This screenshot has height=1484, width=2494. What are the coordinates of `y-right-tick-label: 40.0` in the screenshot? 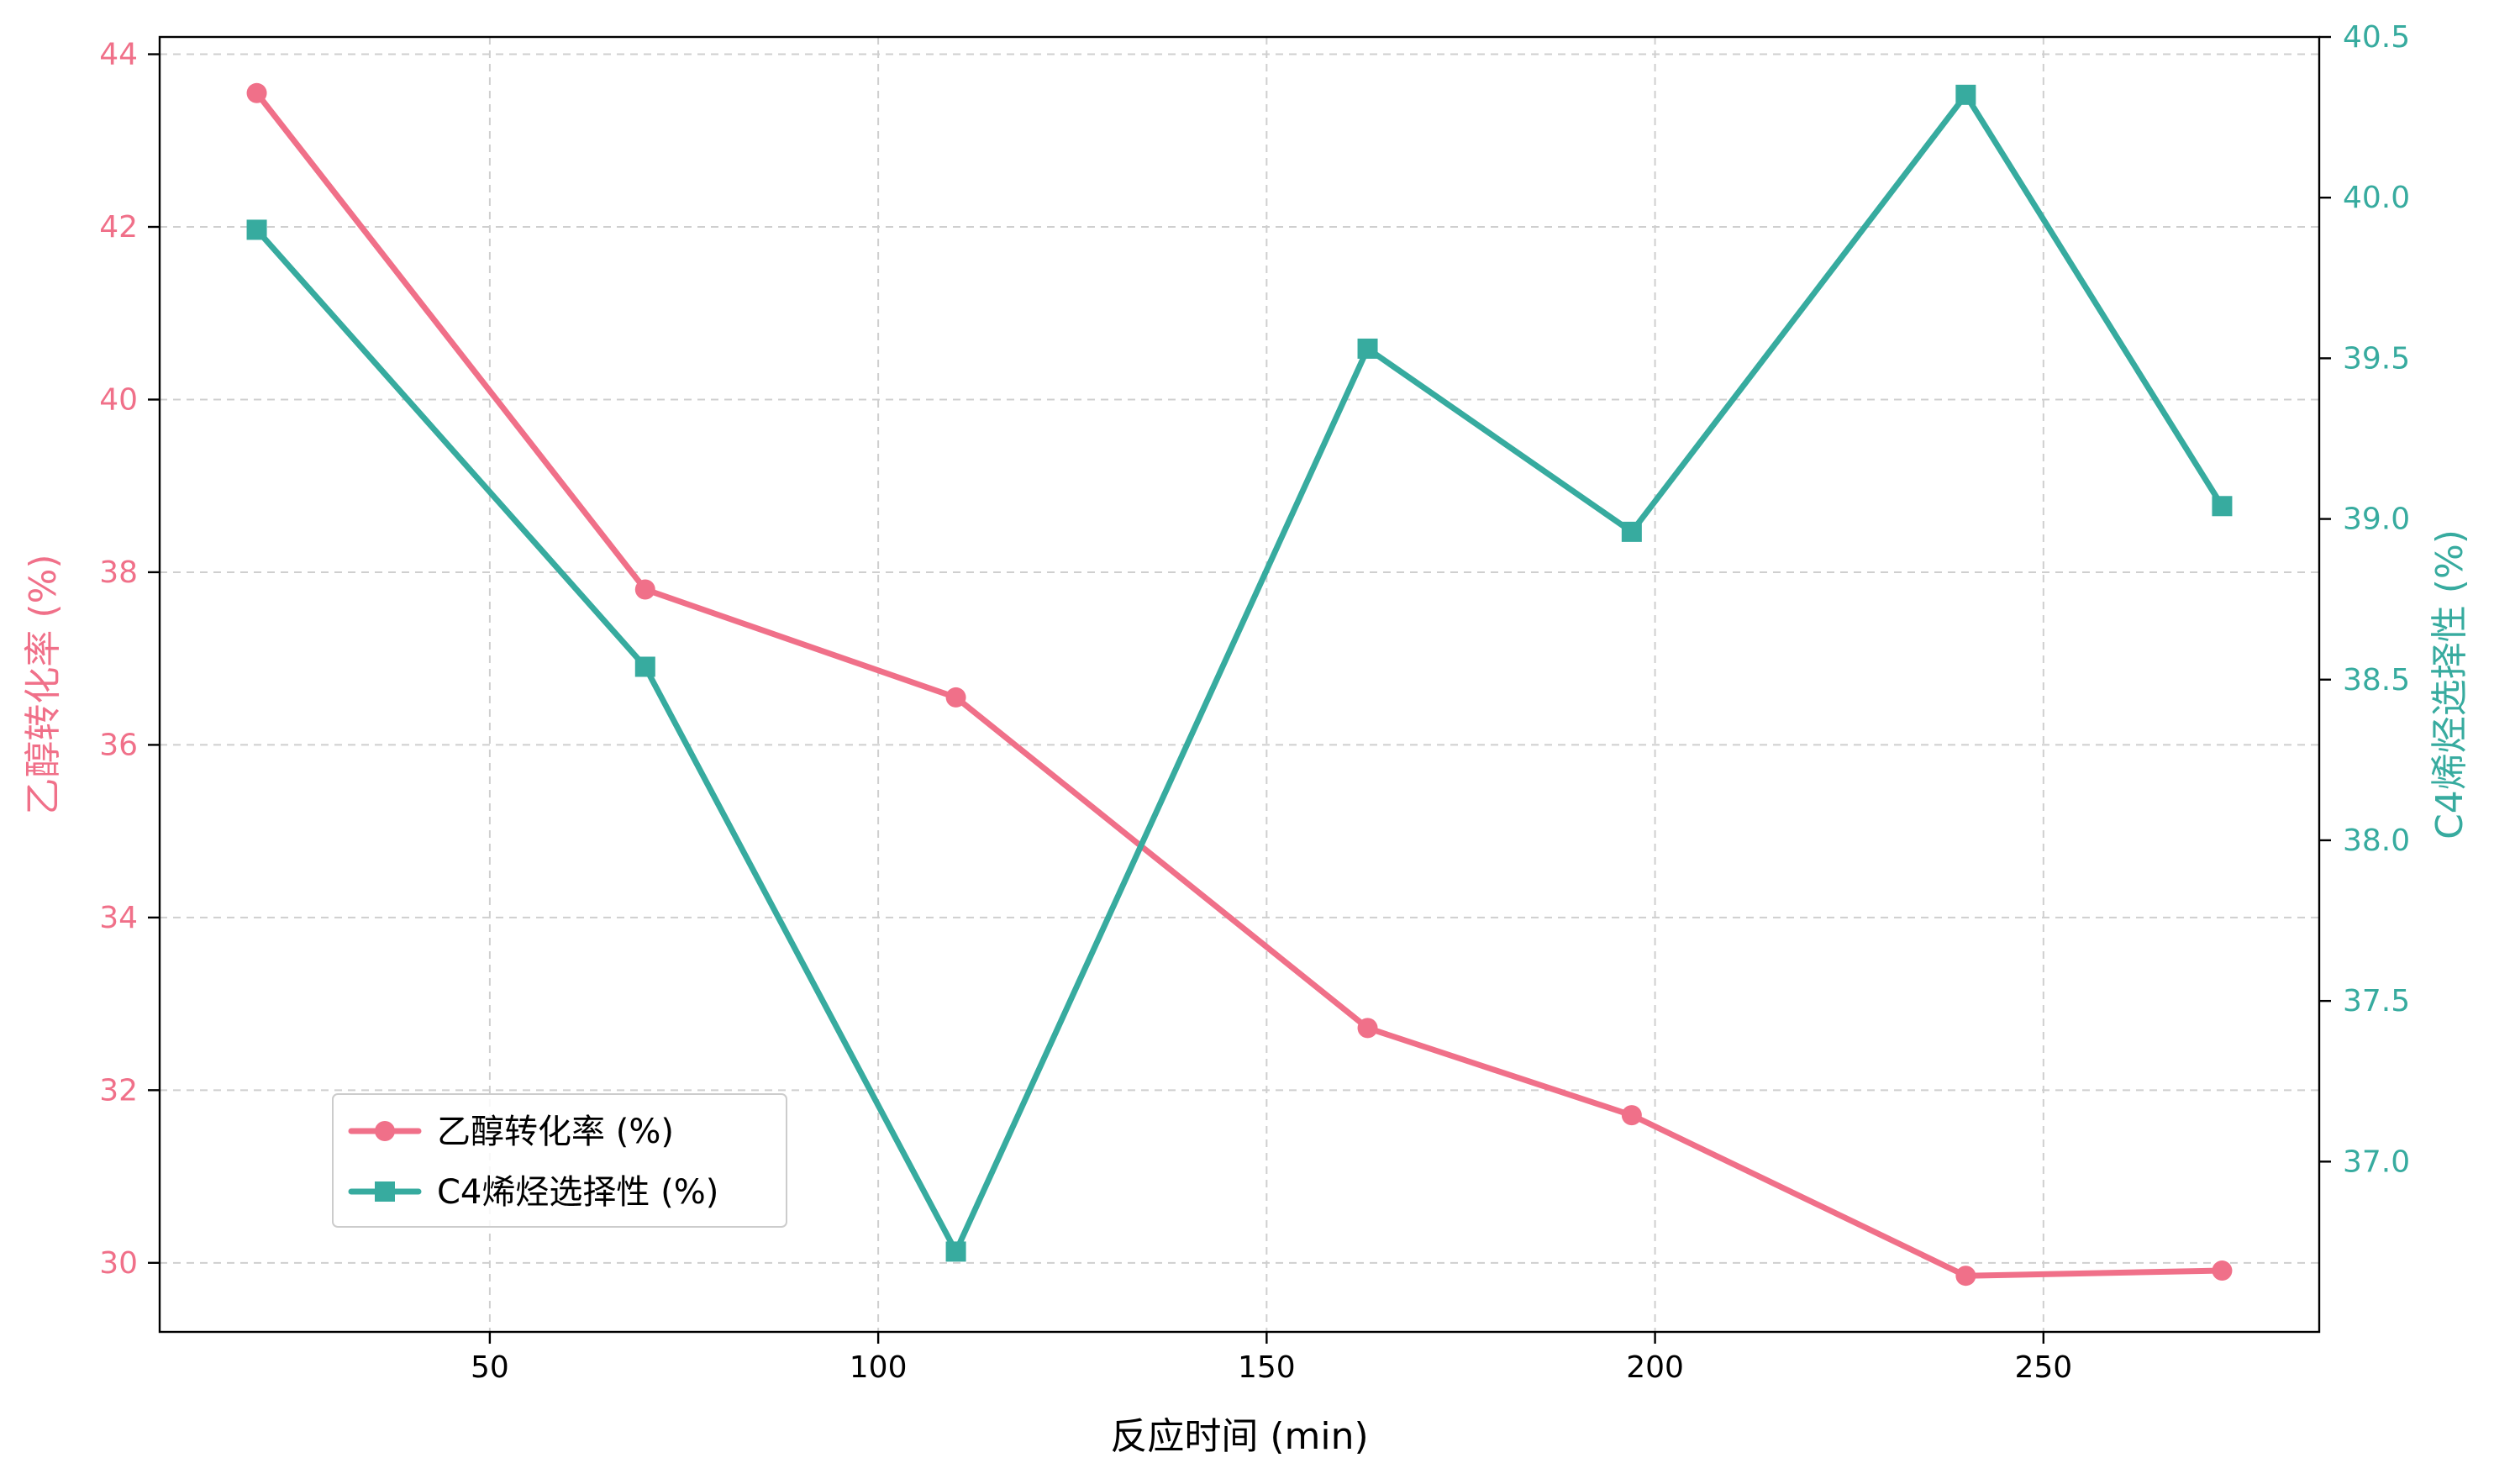 It's located at (2376, 198).